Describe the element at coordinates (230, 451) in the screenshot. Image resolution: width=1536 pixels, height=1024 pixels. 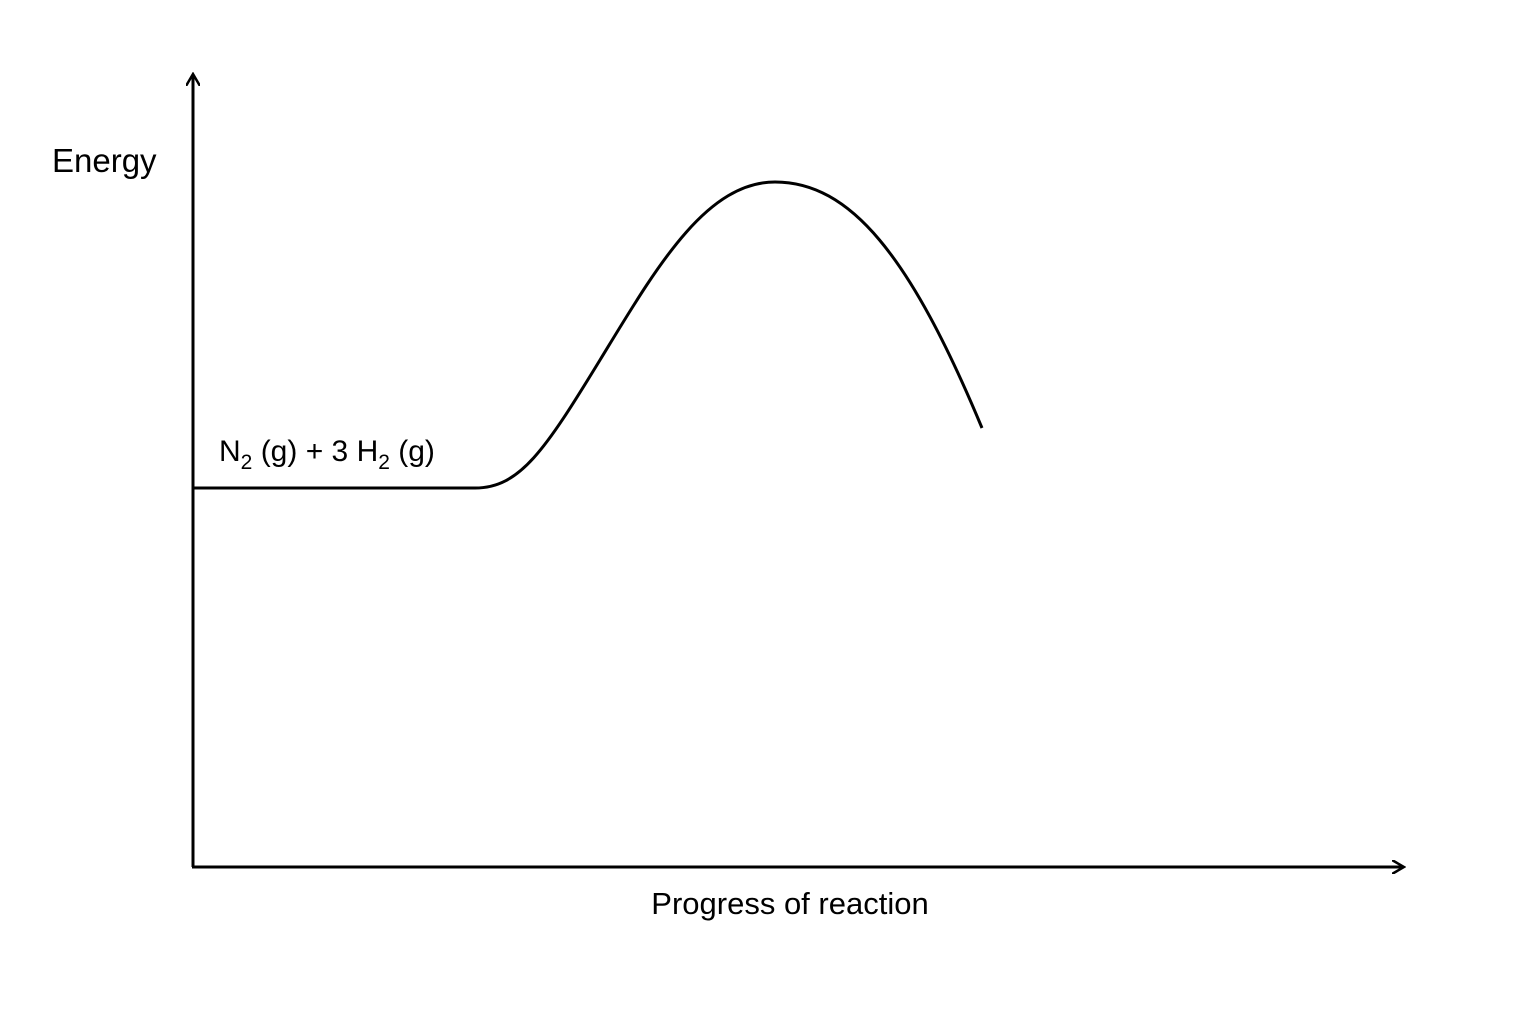
I see `label-part: N` at that location.